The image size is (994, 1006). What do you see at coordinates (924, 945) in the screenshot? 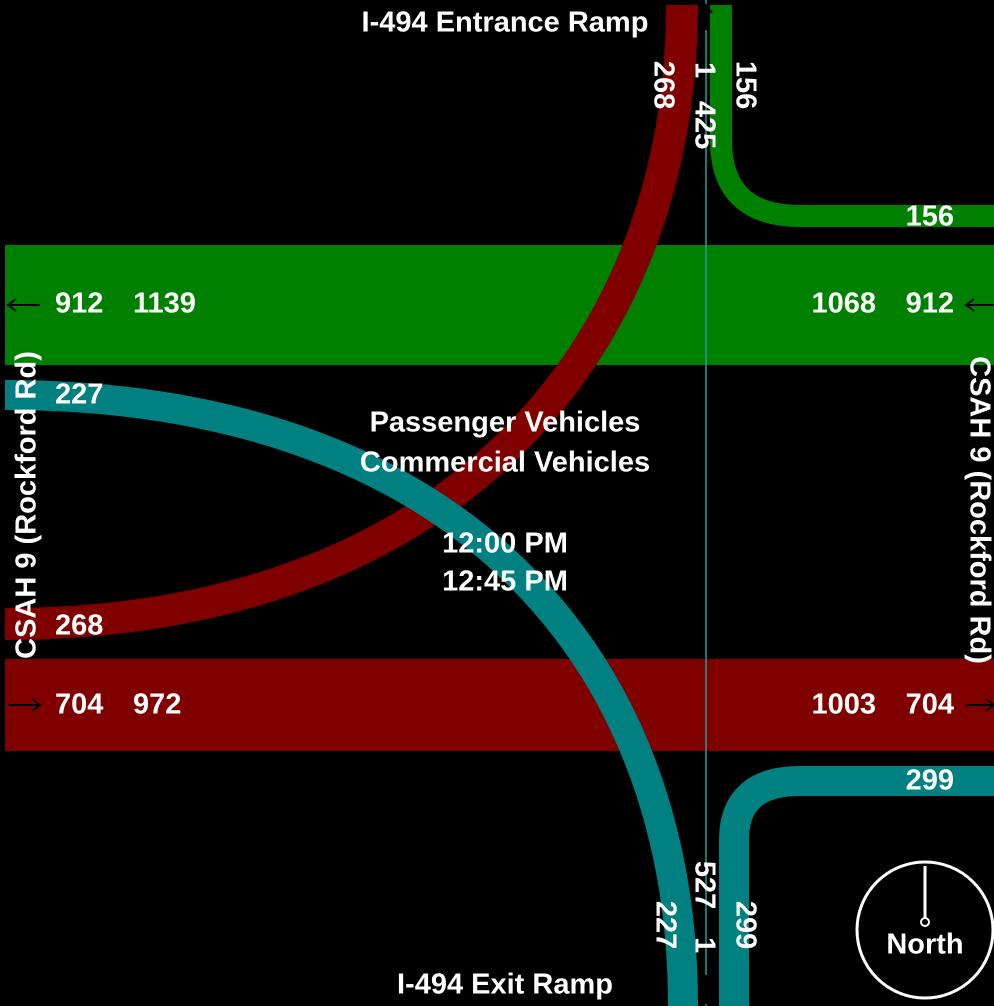
I see `compass-label: North` at bounding box center [924, 945].